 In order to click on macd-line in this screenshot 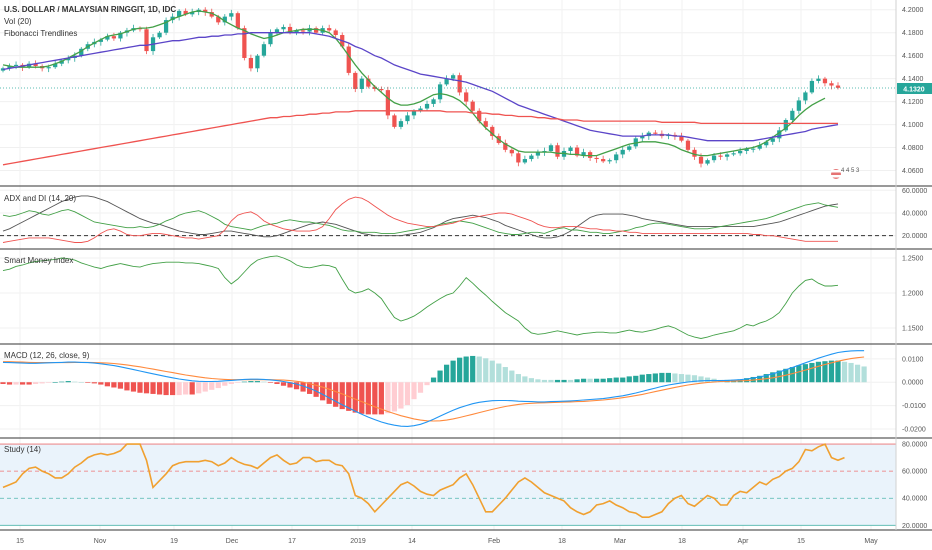, I will do `click(433, 388)`.